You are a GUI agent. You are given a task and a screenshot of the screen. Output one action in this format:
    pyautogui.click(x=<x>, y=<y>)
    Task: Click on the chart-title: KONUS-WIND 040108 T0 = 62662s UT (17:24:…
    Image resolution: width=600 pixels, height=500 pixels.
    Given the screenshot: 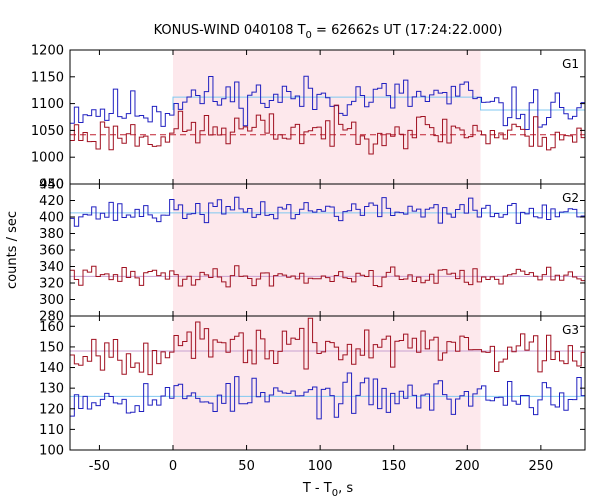 What is the action you would take?
    pyautogui.click(x=328, y=32)
    